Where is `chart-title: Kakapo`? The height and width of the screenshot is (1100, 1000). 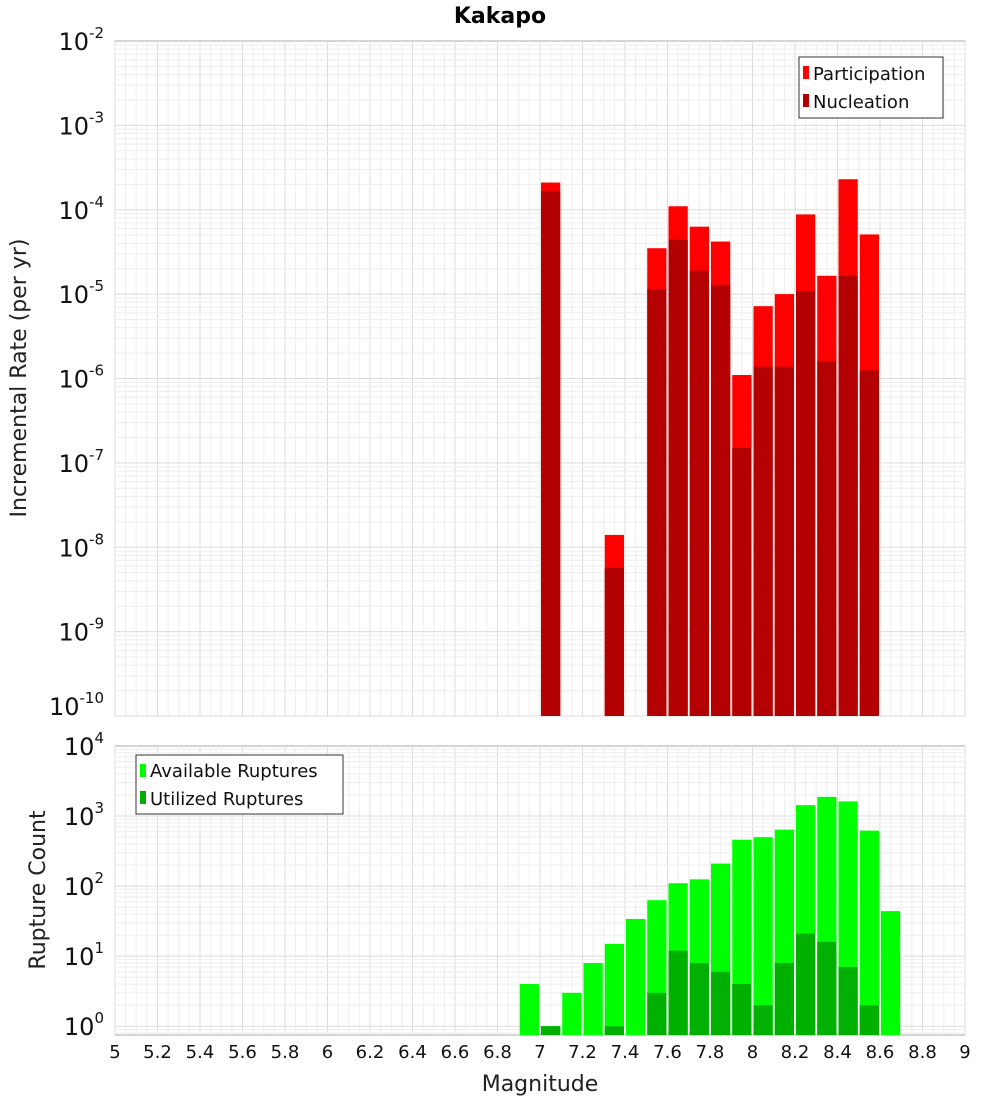 chart-title: Kakapo is located at coordinates (500, 16).